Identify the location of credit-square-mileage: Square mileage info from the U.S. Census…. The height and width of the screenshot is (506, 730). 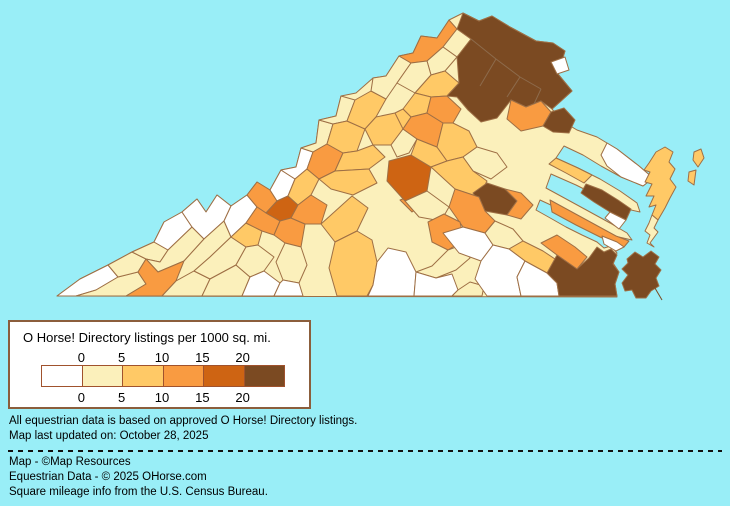
(138, 492).